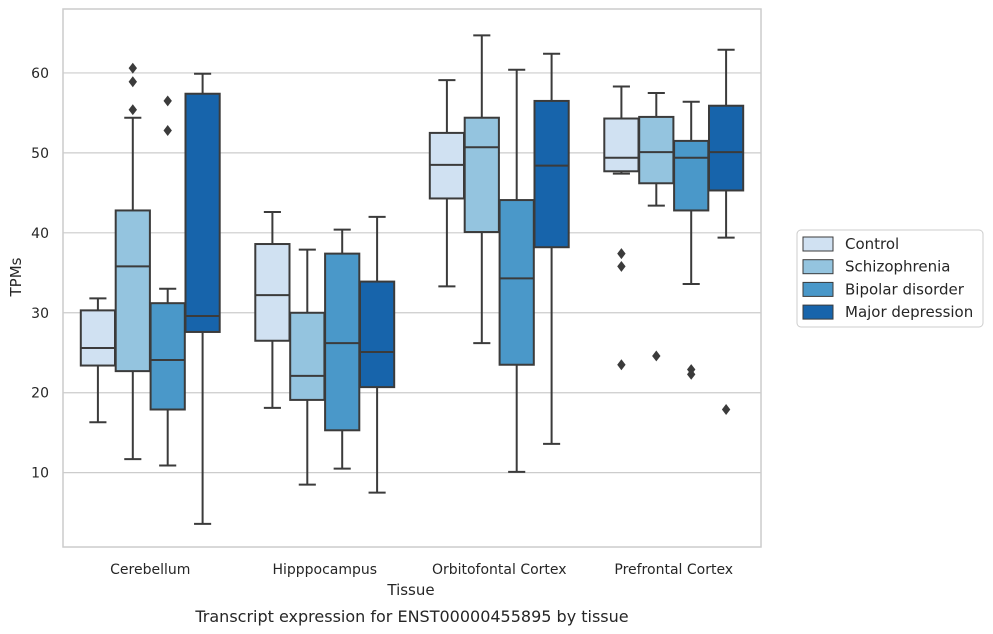  I want to click on y-tick-label: 50, so click(40, 154).